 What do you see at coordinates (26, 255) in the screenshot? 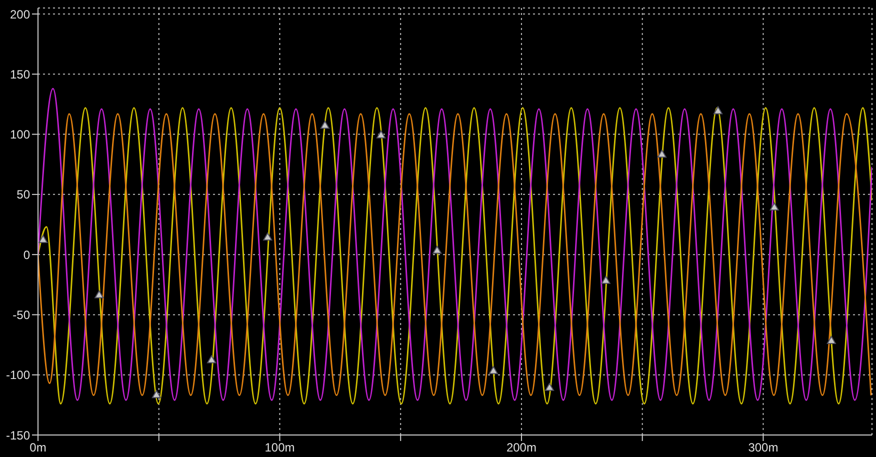
I see `y-tick-label: 0` at bounding box center [26, 255].